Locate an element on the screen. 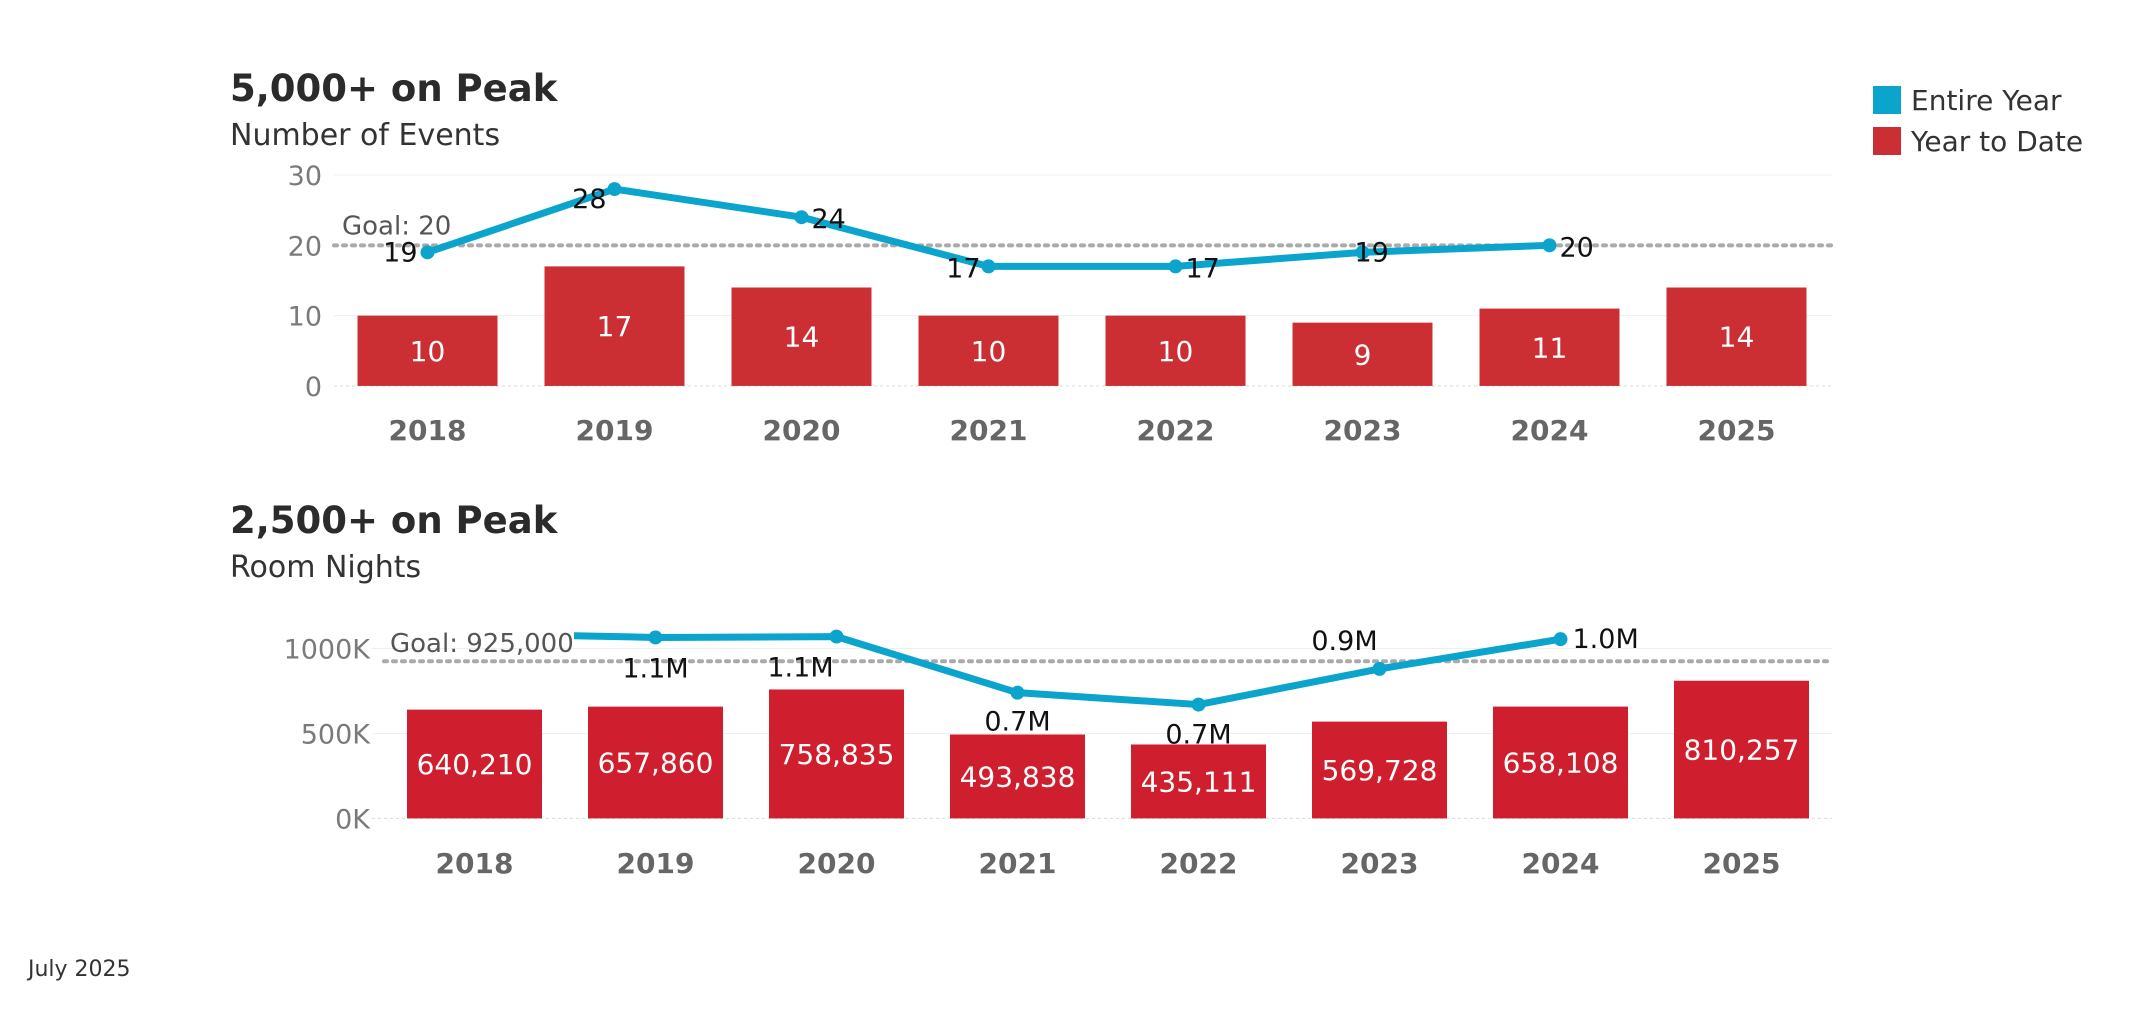 Image resolution: width=2134 pixels, height=1017 pixels. events-bar-2025 is located at coordinates (1736, 336).